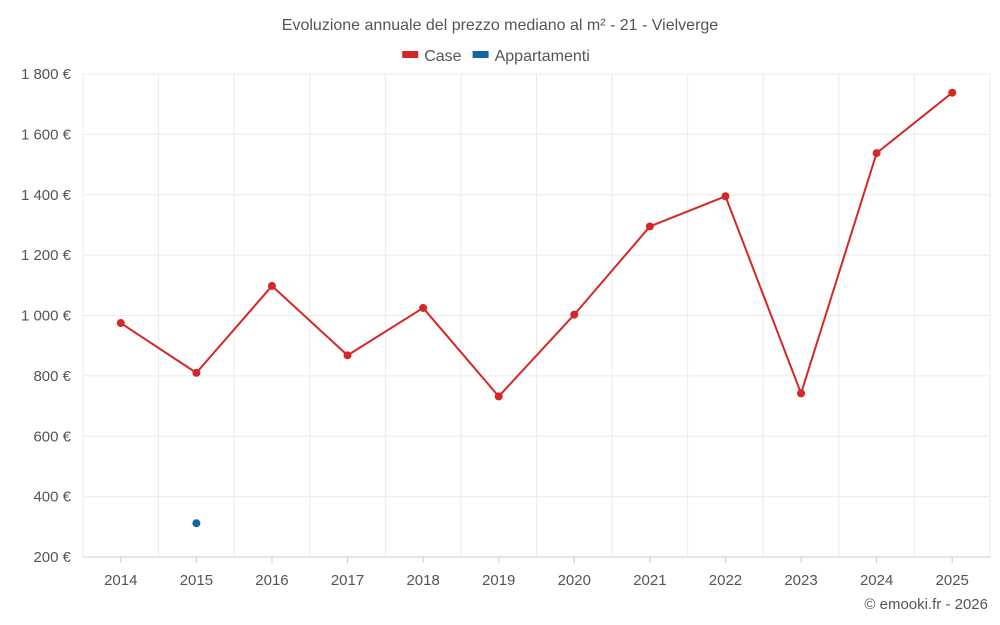  I want to click on y-tick-label: 1 400 €, so click(46, 195).